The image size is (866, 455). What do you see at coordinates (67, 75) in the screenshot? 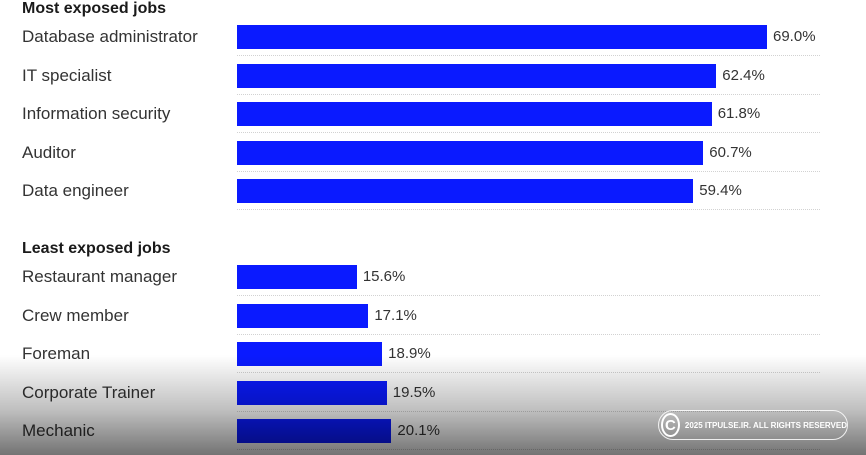
I see `category-label: IT specialist` at bounding box center [67, 75].